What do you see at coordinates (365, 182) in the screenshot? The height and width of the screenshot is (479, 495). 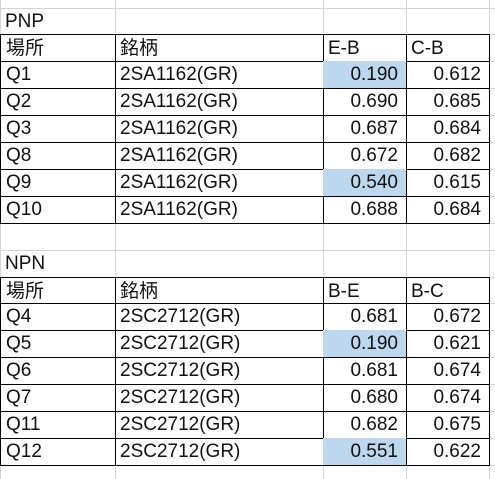 I see `table-cell: 0.540` at bounding box center [365, 182].